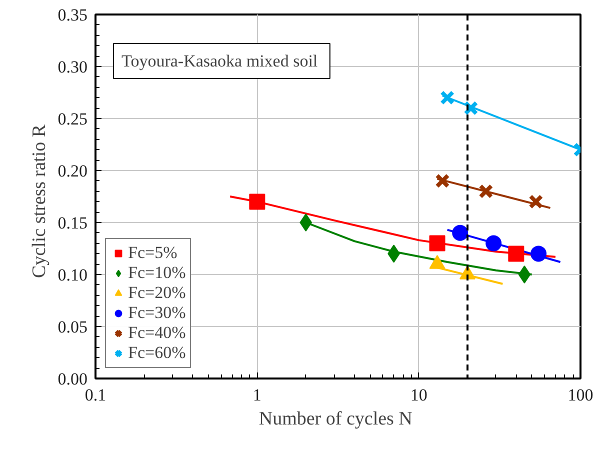  I want to click on y-tick-label: 0.20, so click(73, 171).